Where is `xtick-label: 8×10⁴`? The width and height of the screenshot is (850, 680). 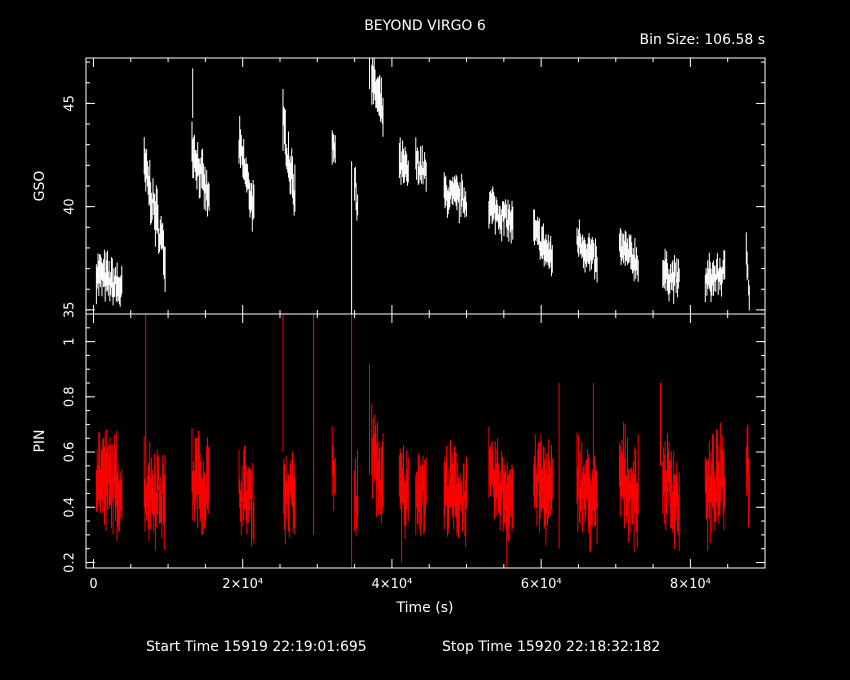
xtick-label: 8×10⁴ is located at coordinates (690, 584).